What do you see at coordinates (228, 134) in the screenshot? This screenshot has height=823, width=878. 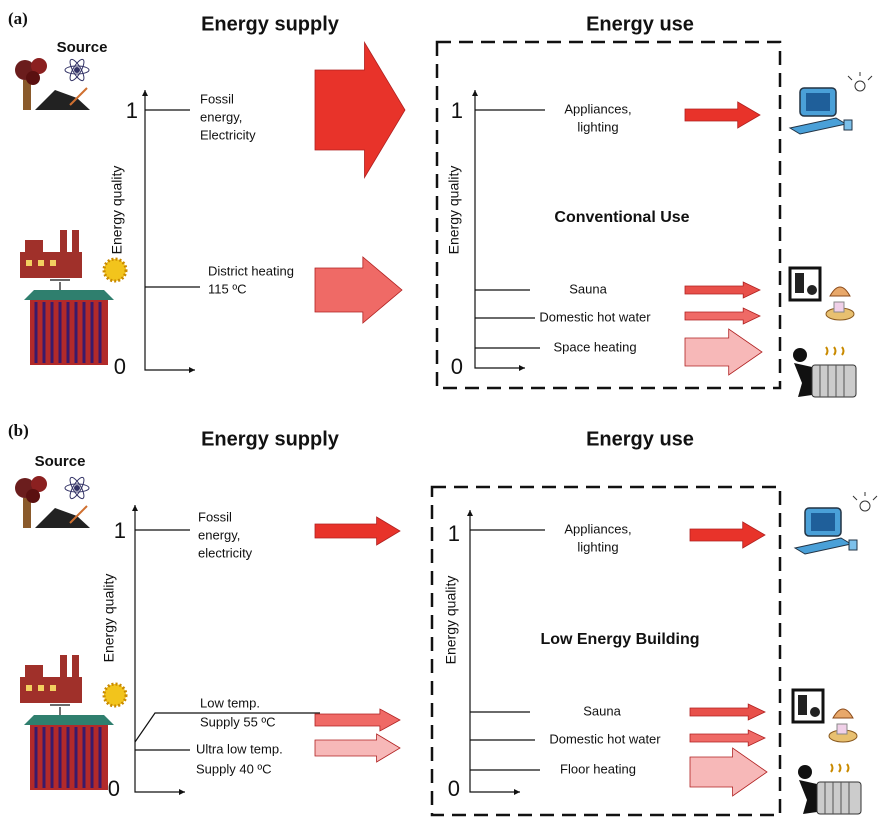 I see `supply-item-label: Electricity` at bounding box center [228, 134].